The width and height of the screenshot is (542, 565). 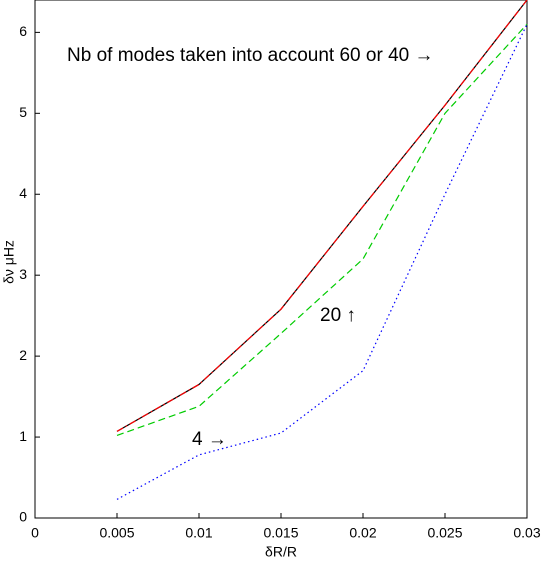 I want to click on x-tick-label: 0.015, so click(x=280, y=533).